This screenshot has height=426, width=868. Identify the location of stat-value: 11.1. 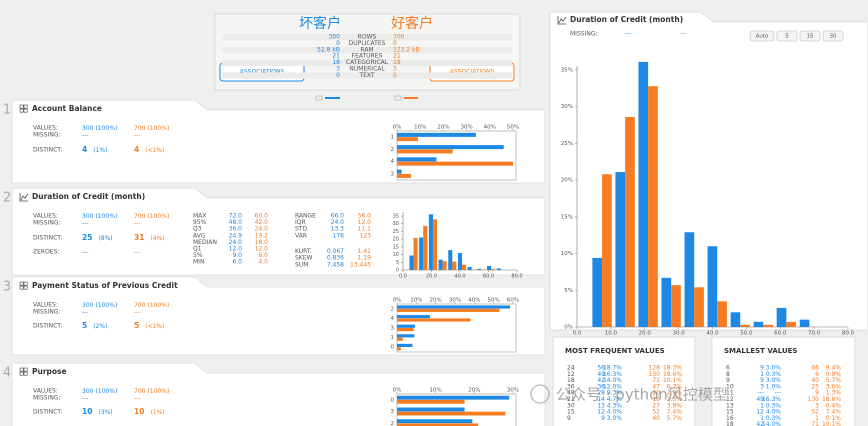
(365, 229).